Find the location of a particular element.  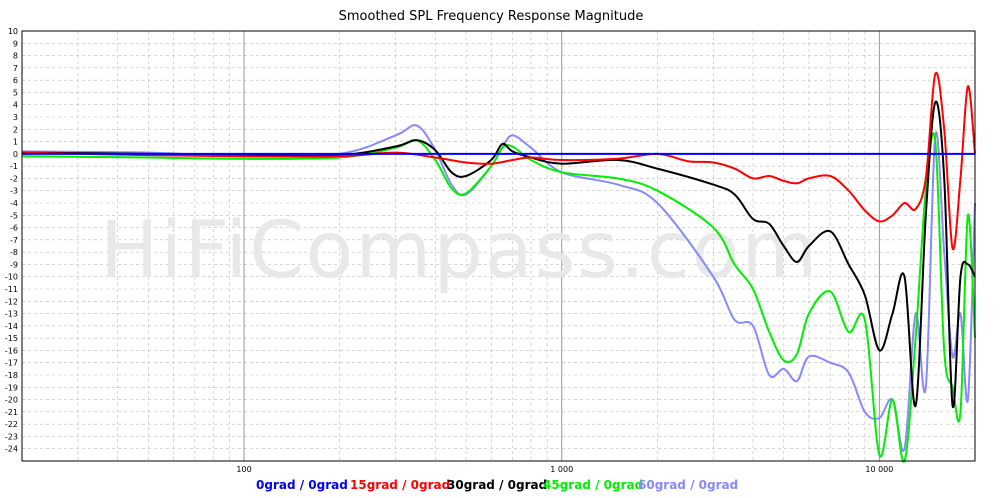

y-tick-label: -6 is located at coordinates (14, 228).